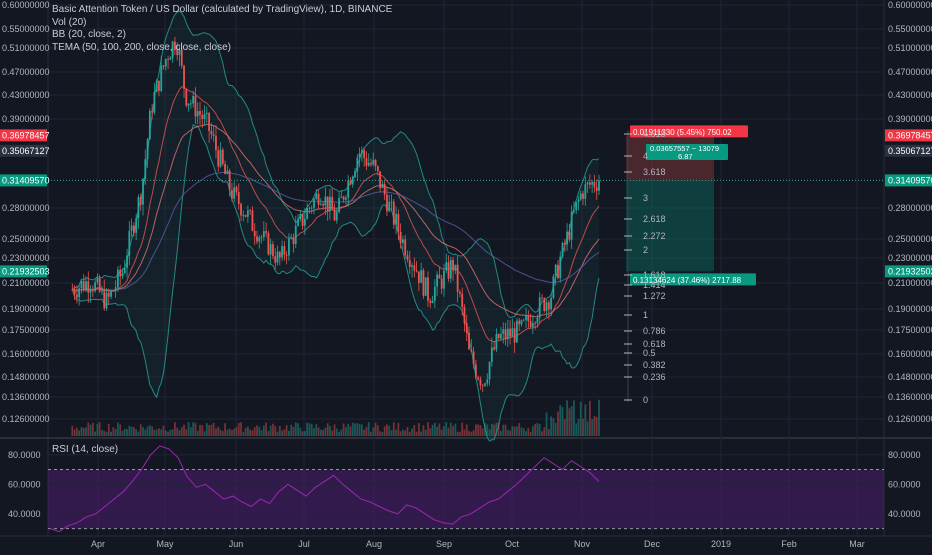 The height and width of the screenshot is (555, 932). I want to click on rsi-label: RSI (14, close), so click(85, 449).